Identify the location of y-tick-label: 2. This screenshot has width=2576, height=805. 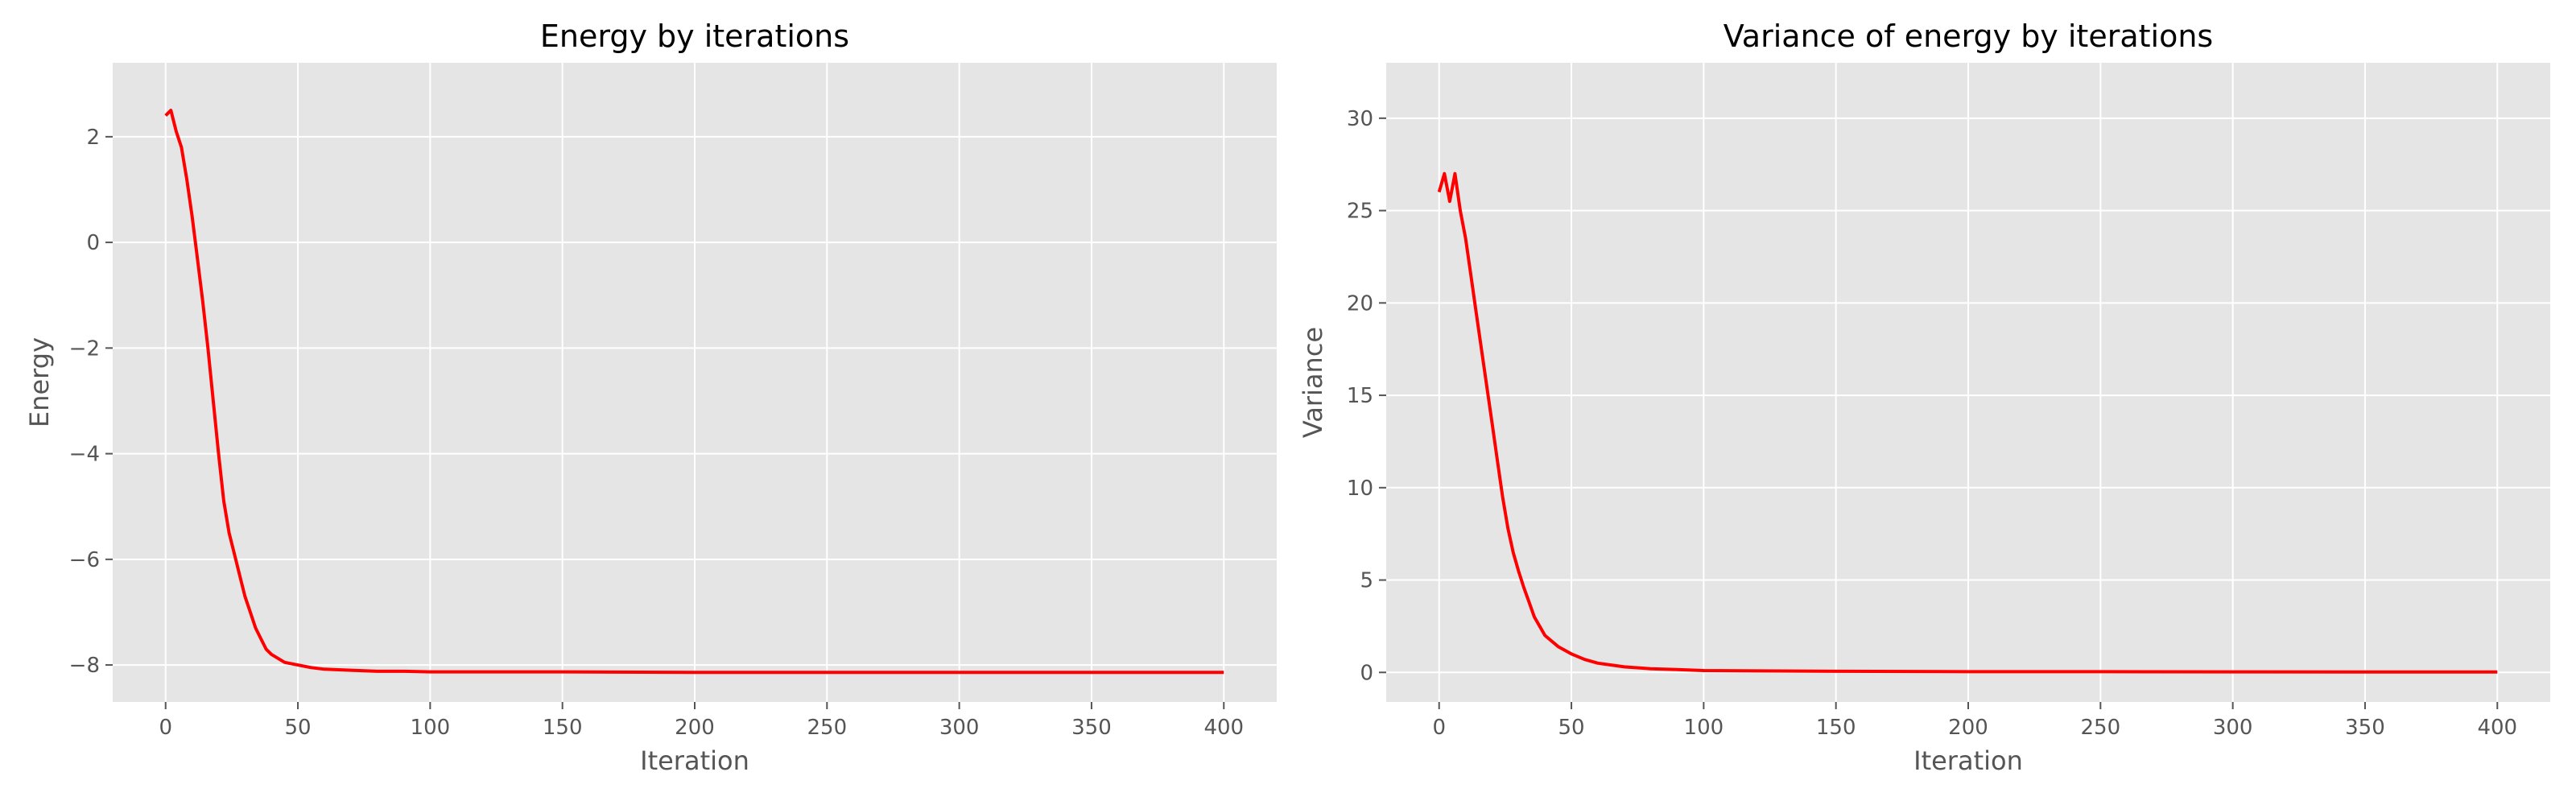
(93, 138).